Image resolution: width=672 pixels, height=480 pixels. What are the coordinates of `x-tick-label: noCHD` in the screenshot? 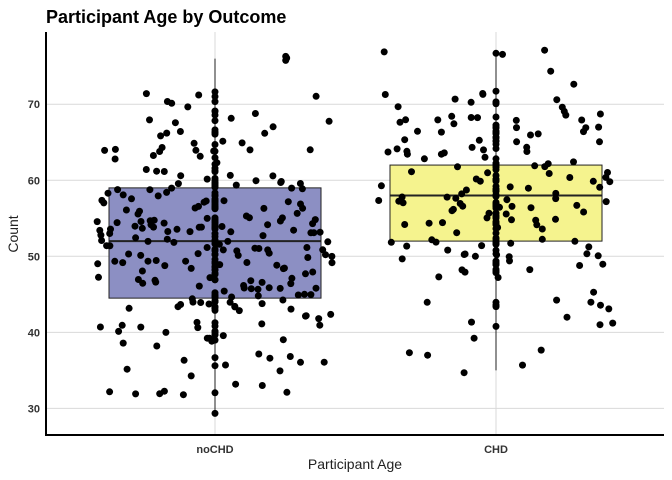 It's located at (214, 450).